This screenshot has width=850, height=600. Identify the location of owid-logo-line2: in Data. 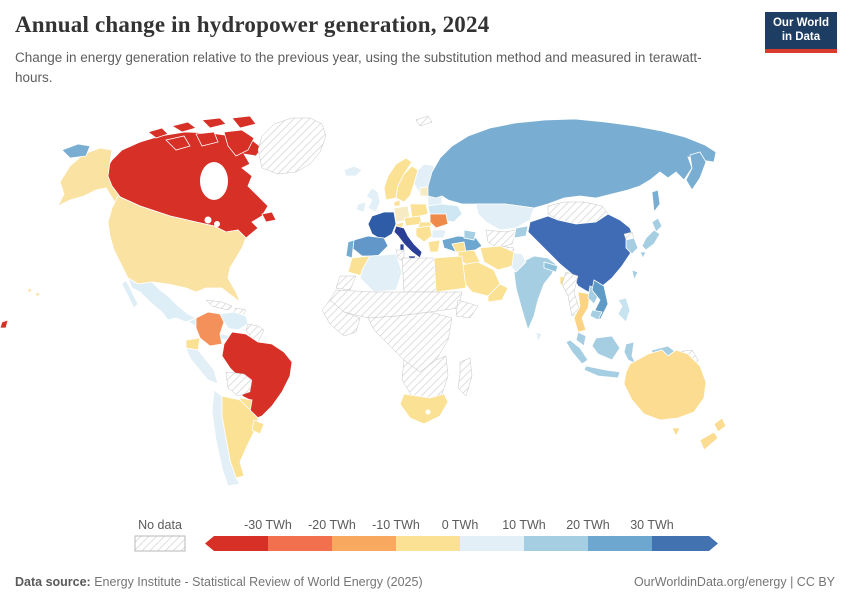
(801, 36).